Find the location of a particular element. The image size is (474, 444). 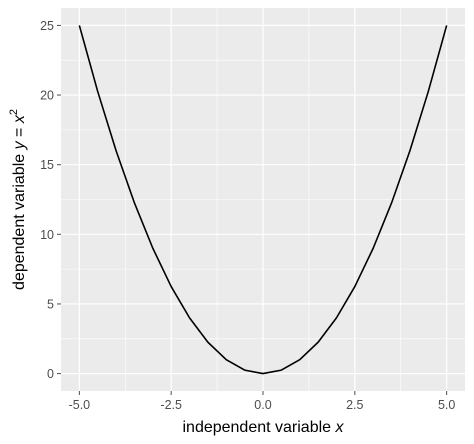

y-axis-ticks: 0 5 10 15 20 25 is located at coordinates (50, 200).